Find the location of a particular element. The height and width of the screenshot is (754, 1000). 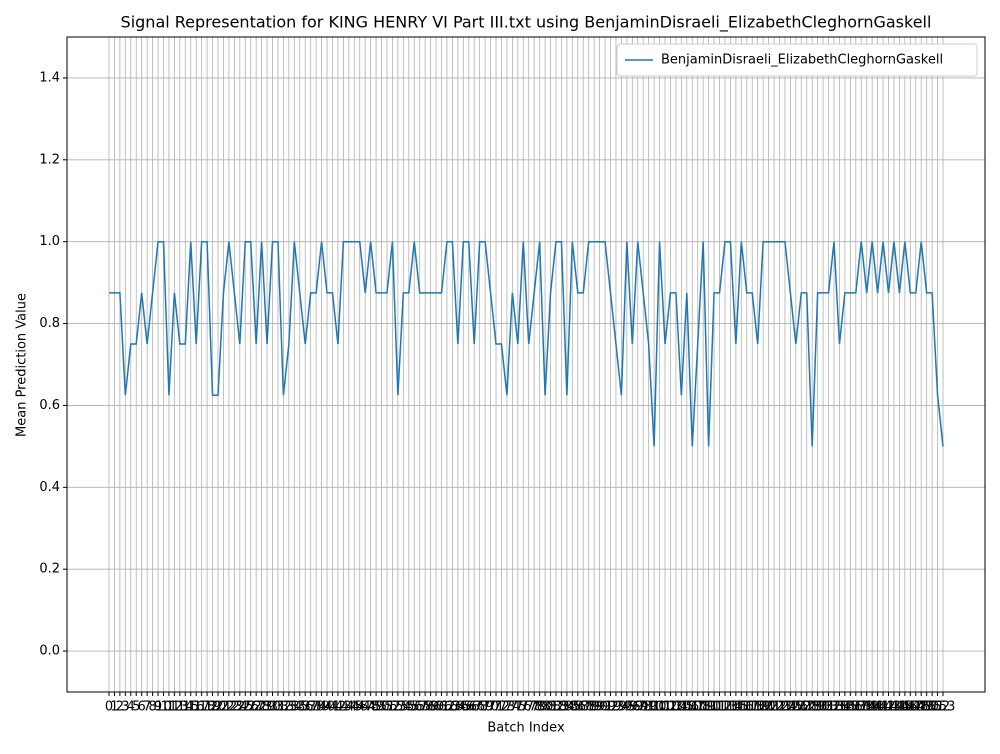

x-tick-label: 80 is located at coordinates (545, 707).